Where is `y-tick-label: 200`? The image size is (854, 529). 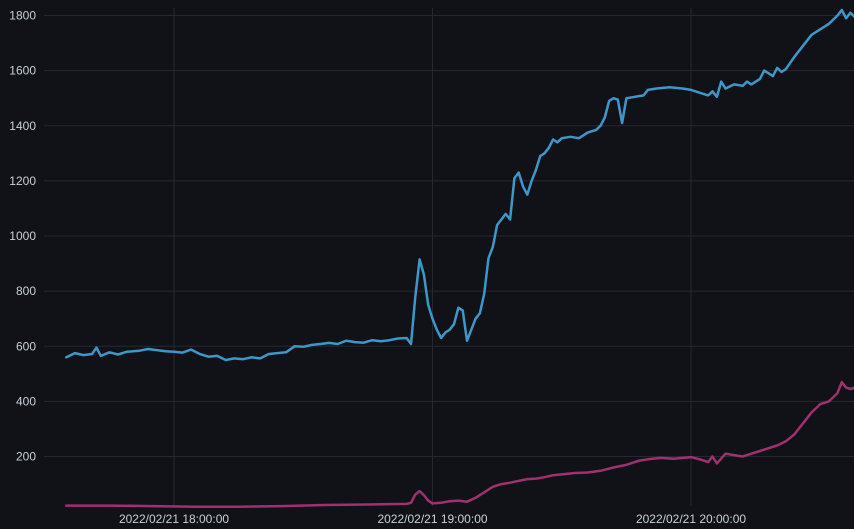
y-tick-label: 200 is located at coordinates (26, 457).